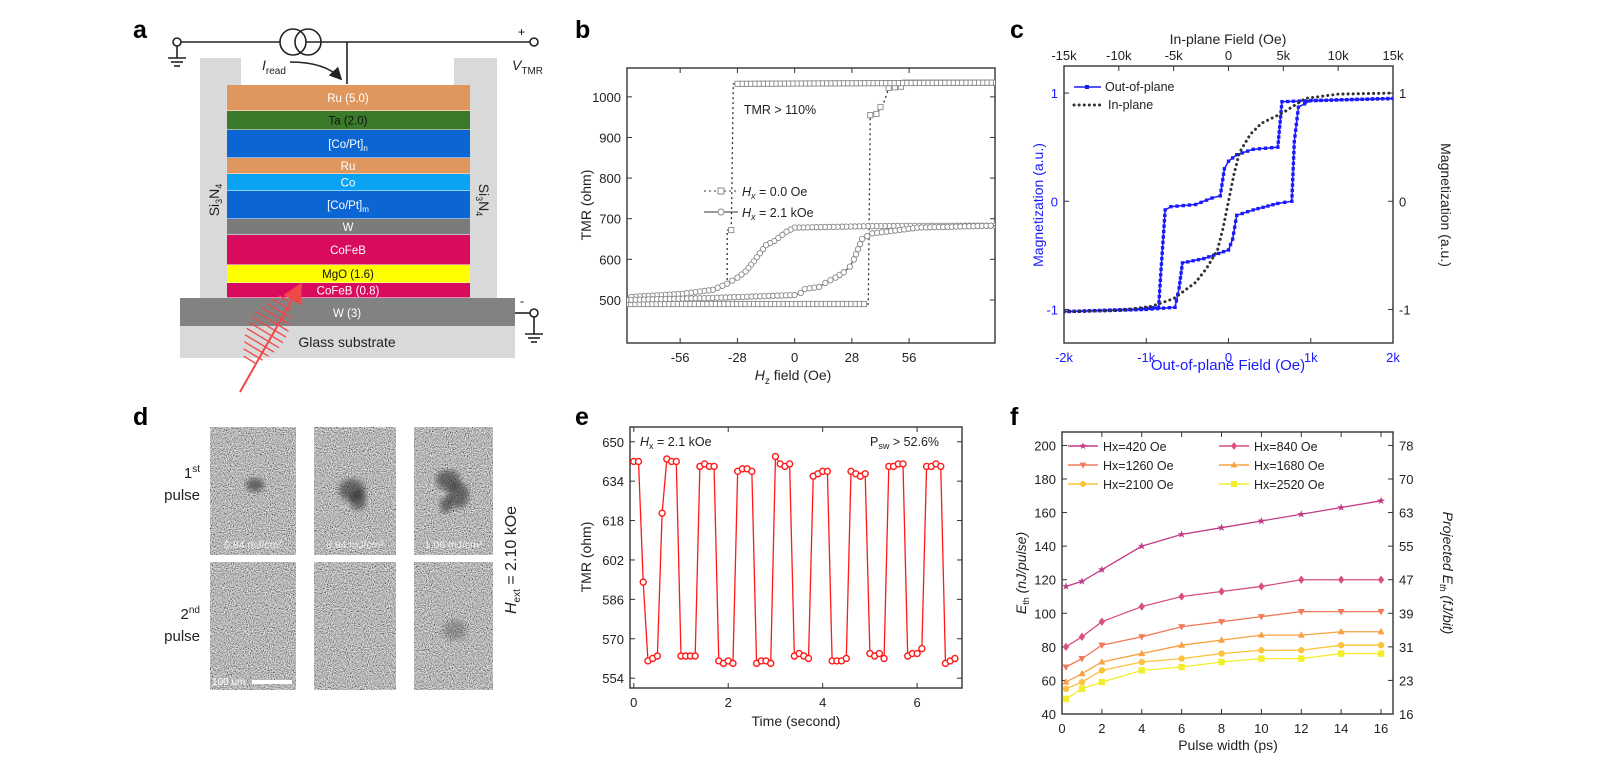 The image size is (1616, 765). Describe the element at coordinates (1227, 573) in the screenshot. I see `plot-frame` at that location.